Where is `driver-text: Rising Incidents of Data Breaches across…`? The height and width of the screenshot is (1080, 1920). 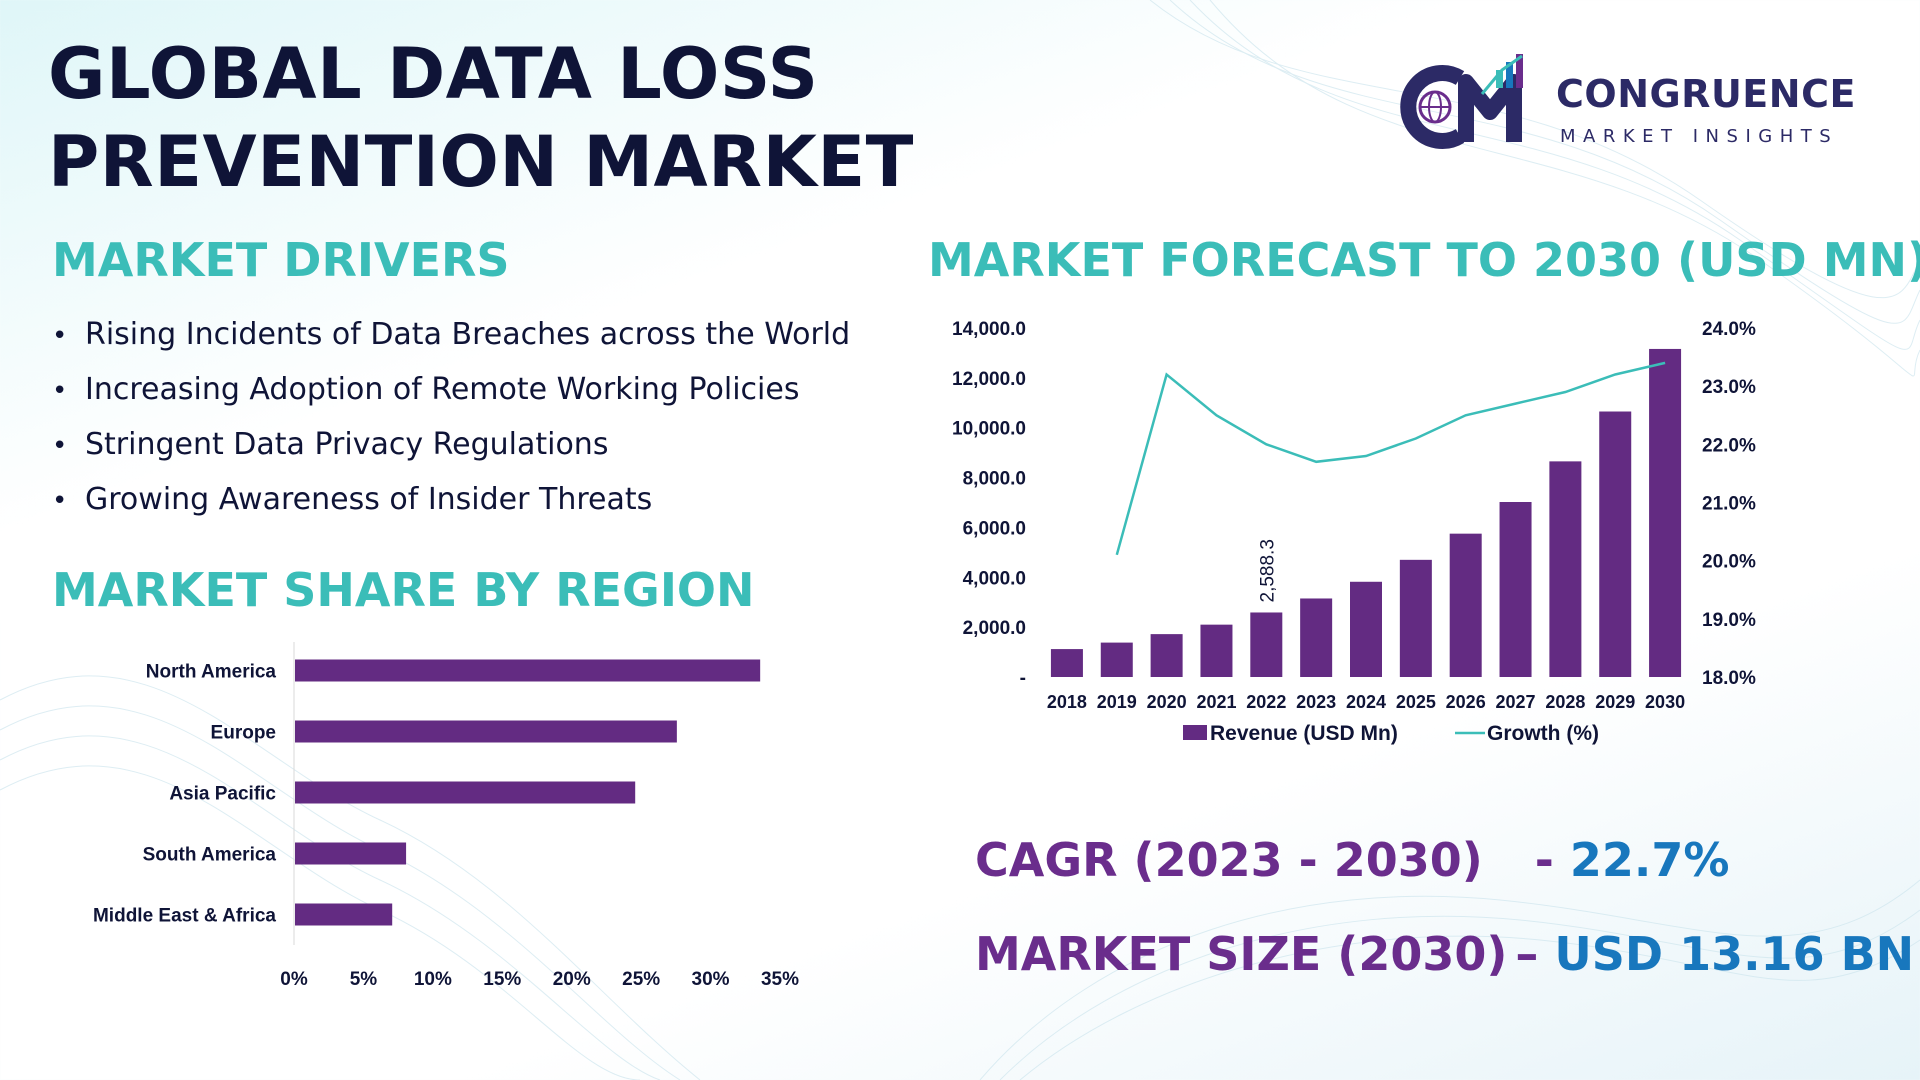
driver-text: Rising Incidents of Data Breaches across… is located at coordinates (468, 334).